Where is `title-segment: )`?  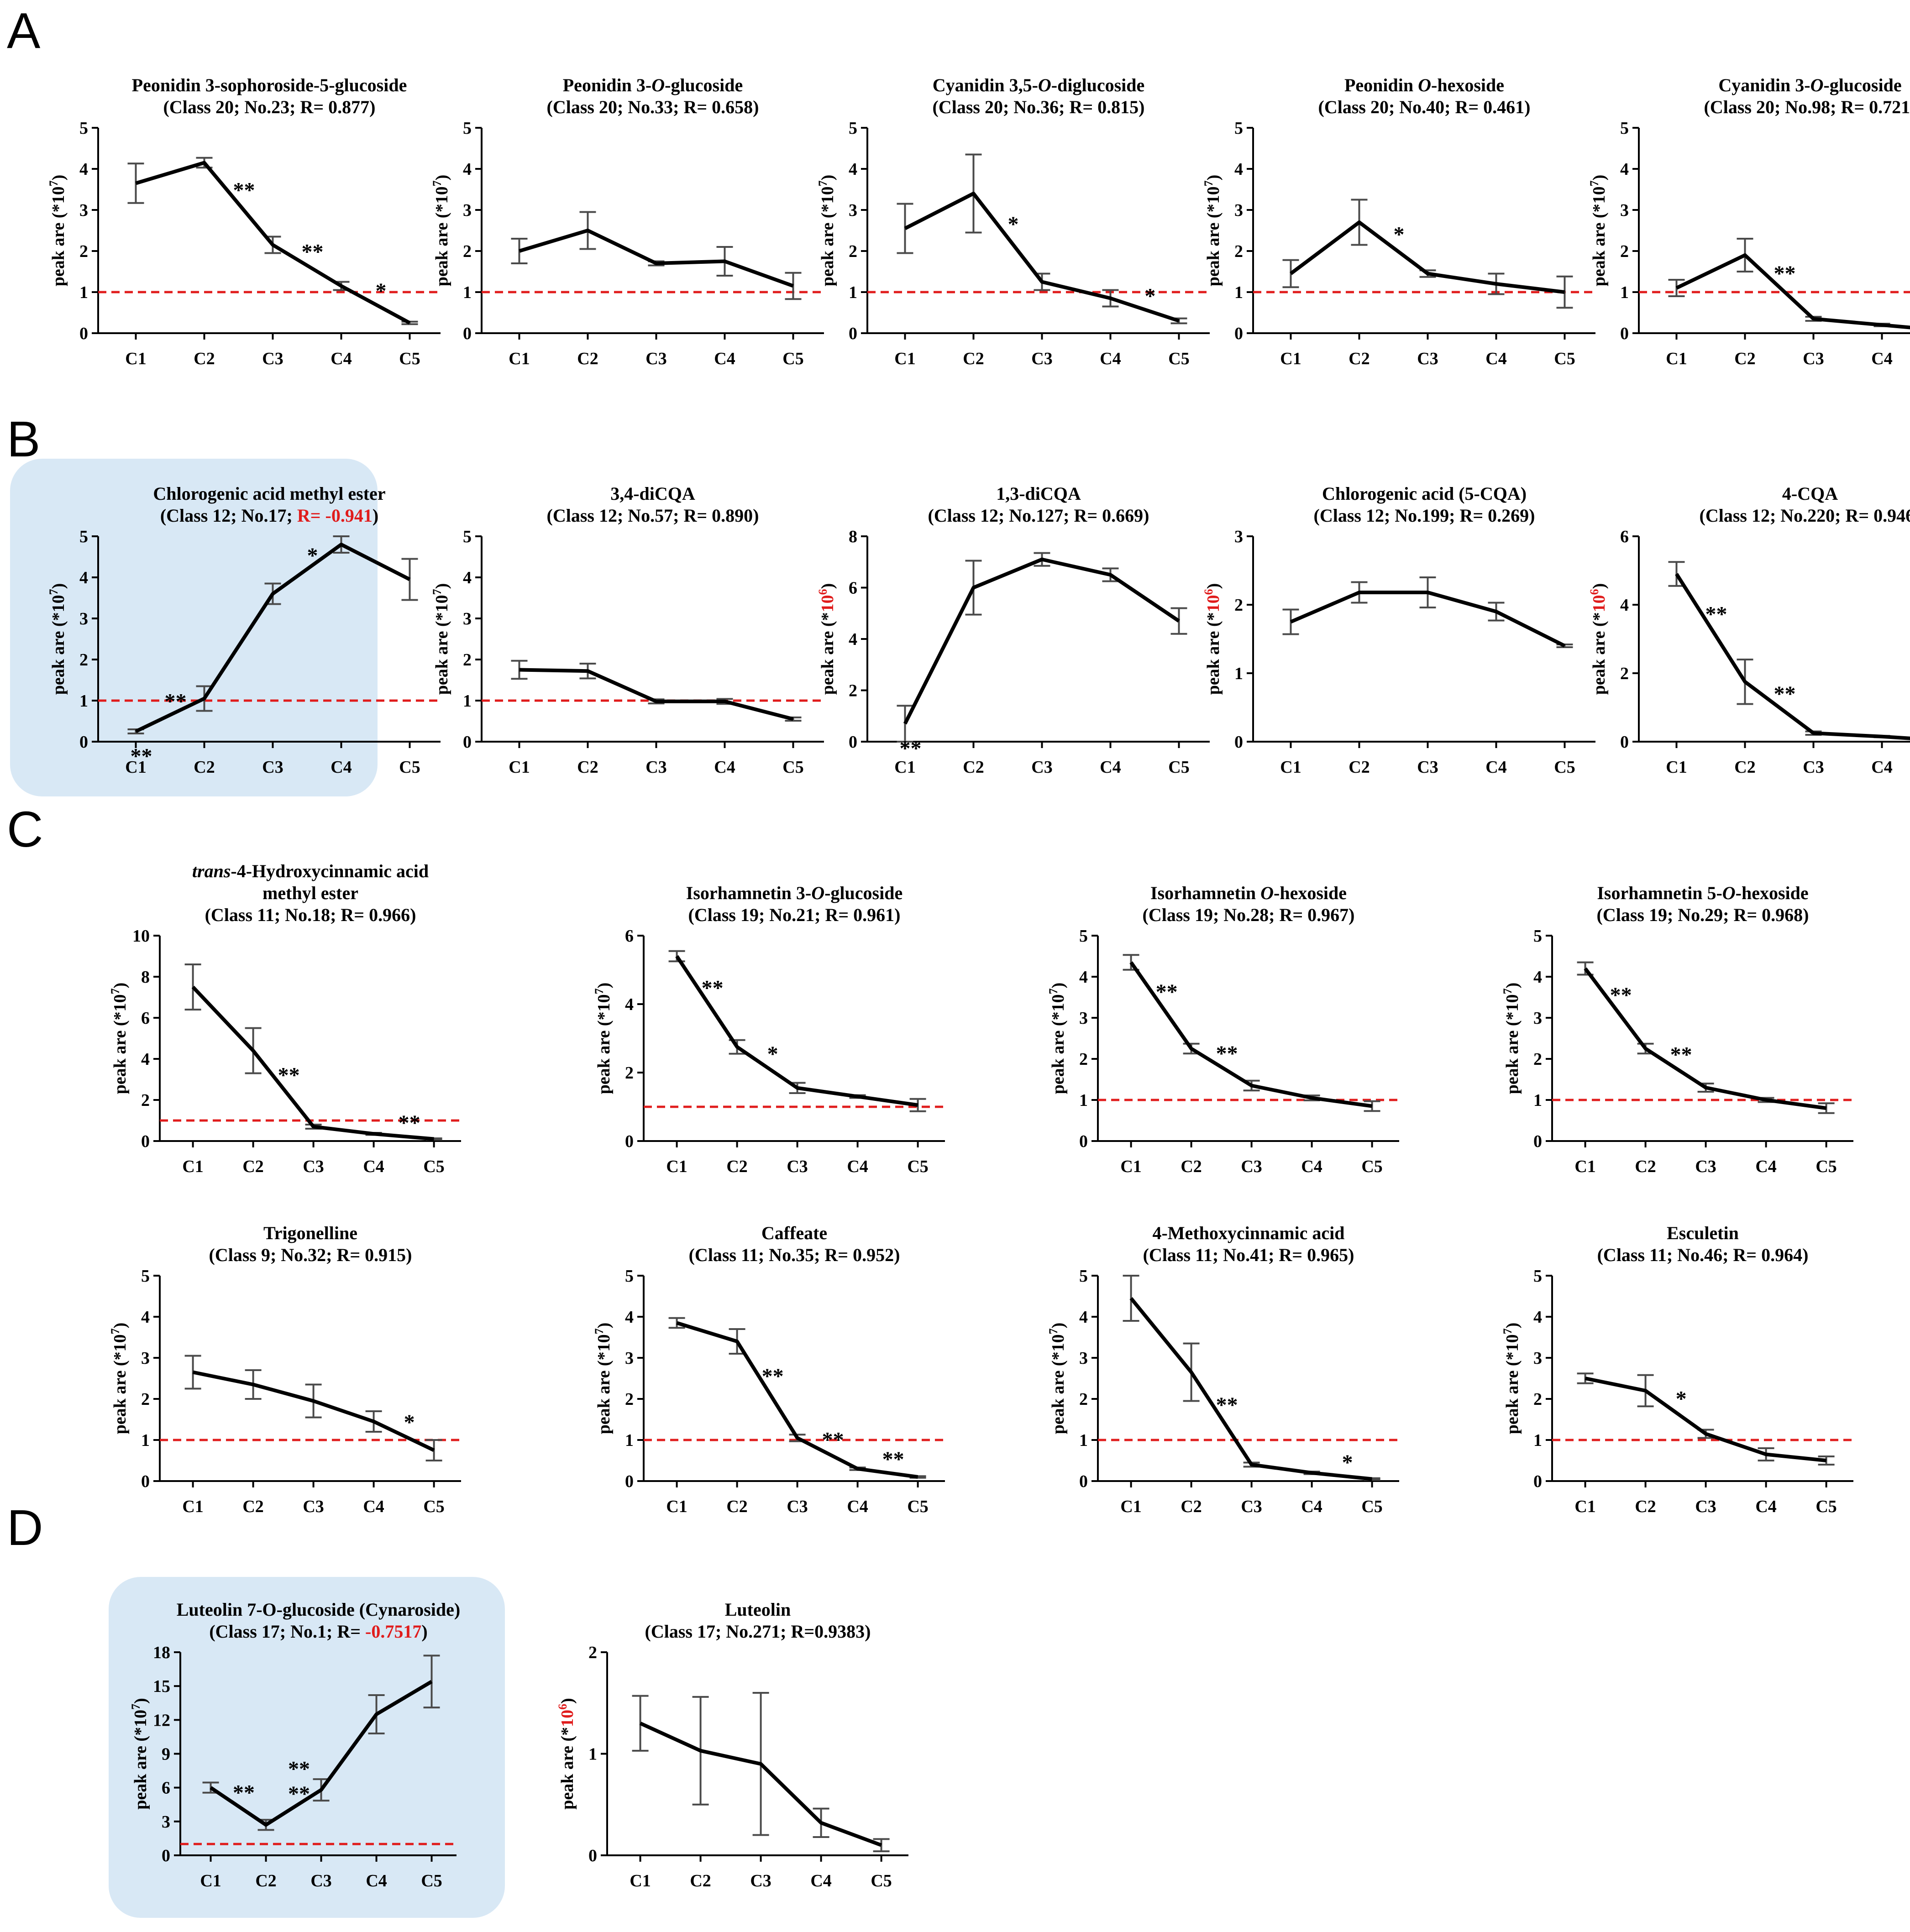
title-segment: ) is located at coordinates (424, 1631).